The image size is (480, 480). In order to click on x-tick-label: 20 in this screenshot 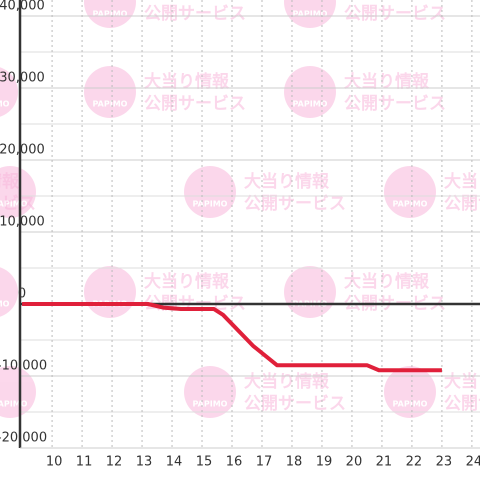, I will do `click(354, 462)`.